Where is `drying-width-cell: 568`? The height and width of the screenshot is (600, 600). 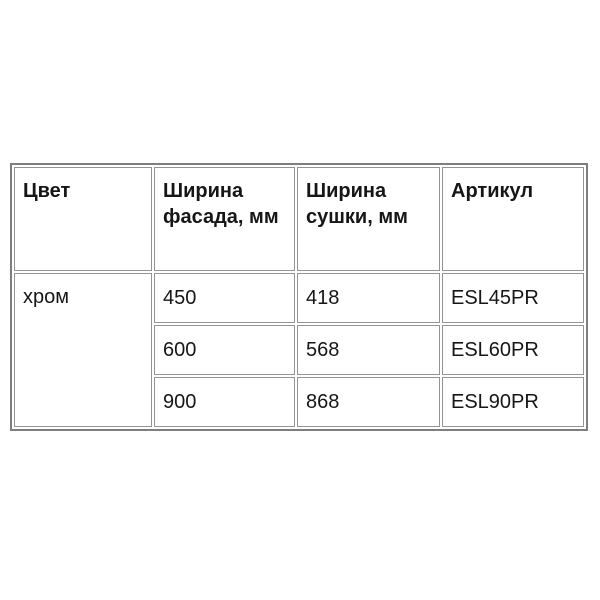
drying-width-cell: 568 is located at coordinates (368, 350).